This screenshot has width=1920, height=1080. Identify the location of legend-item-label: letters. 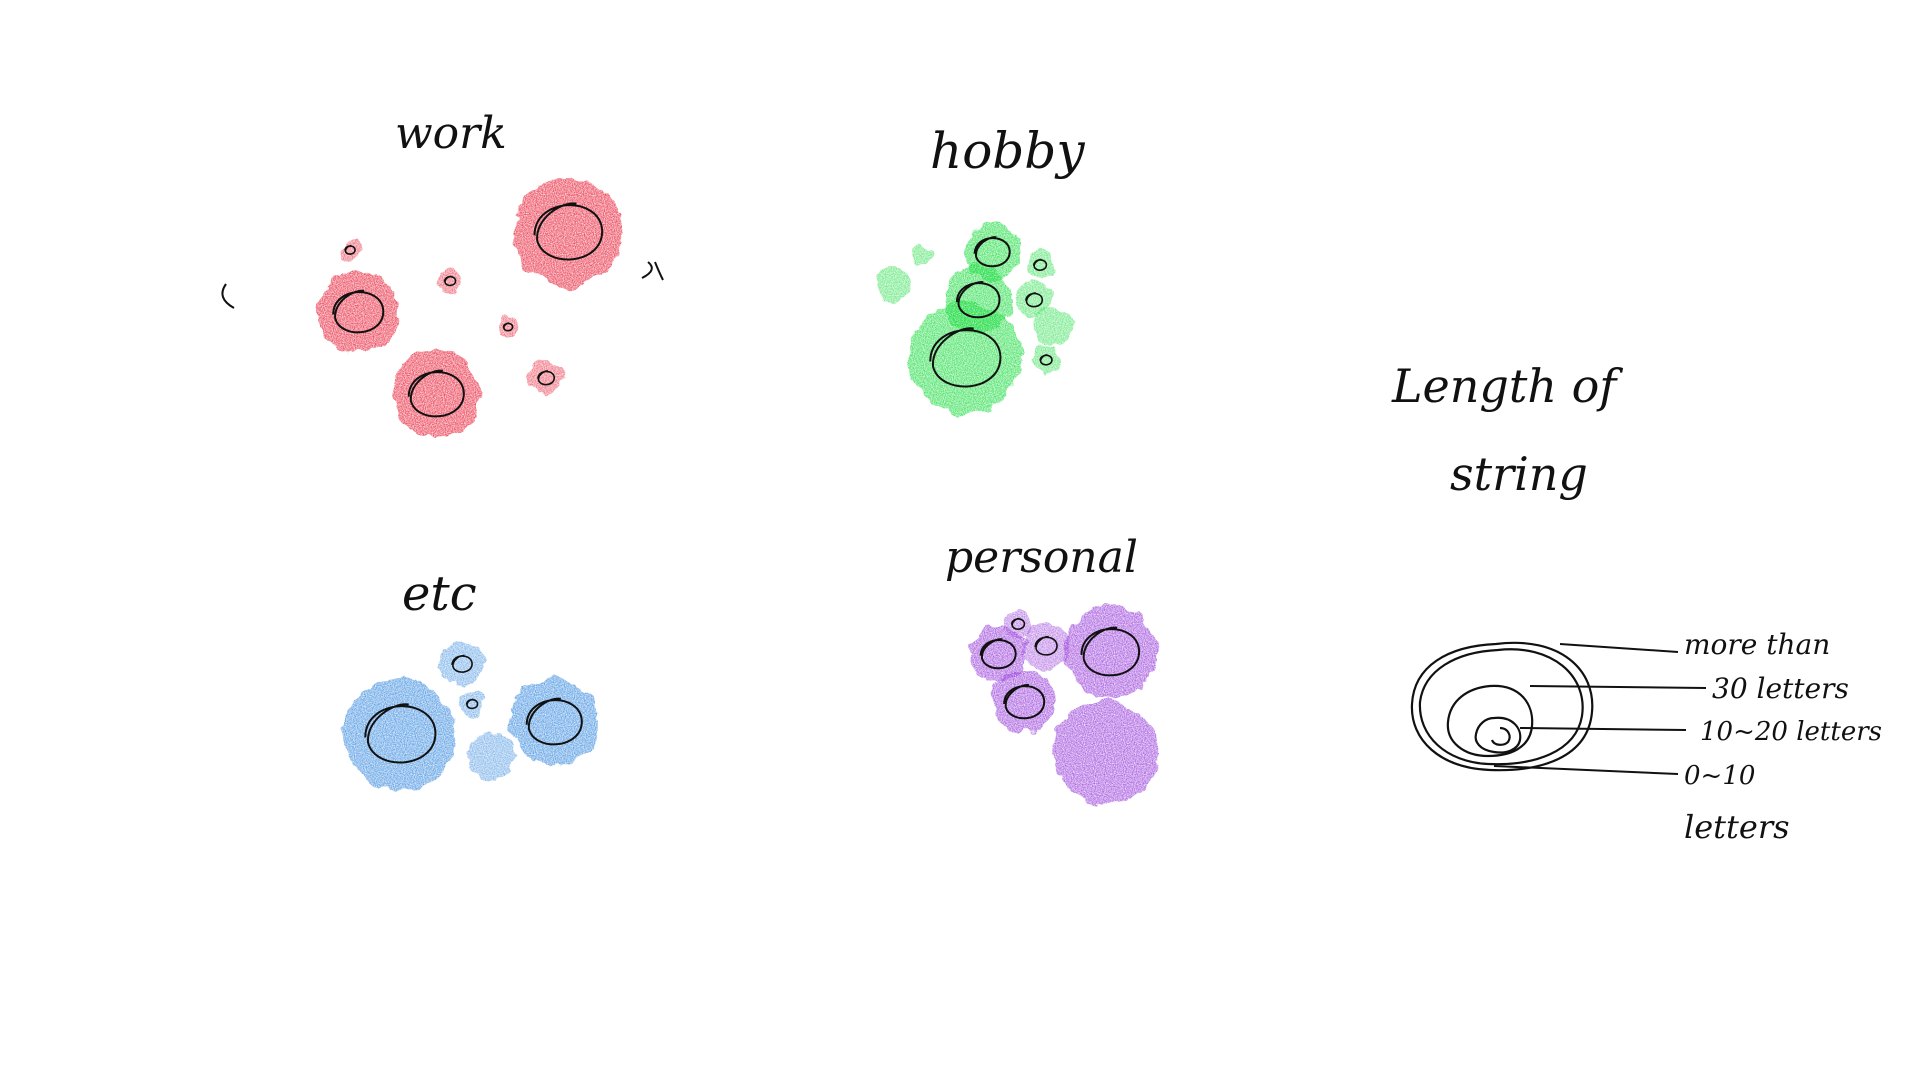
(1737, 827).